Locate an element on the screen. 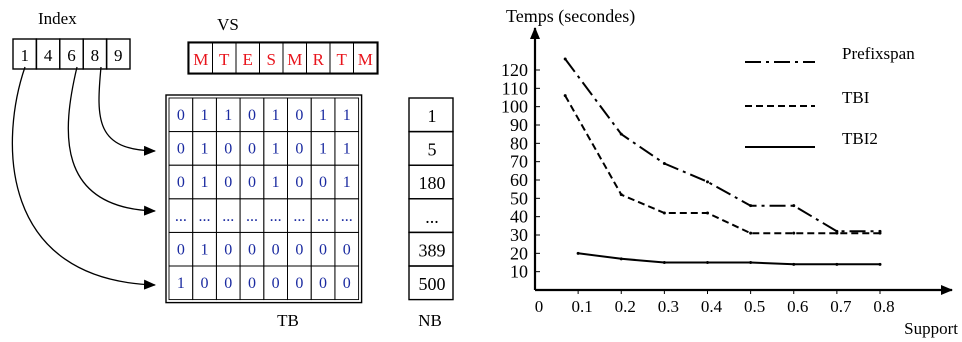  nb-value: 1 is located at coordinates (432, 116).